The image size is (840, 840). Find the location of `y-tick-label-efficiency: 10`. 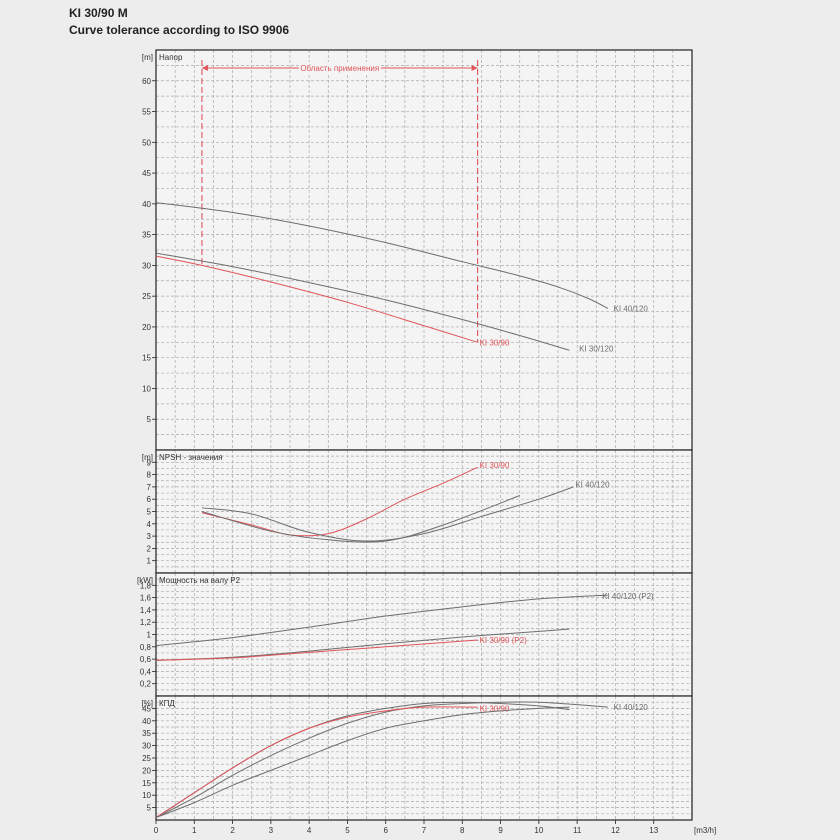

y-tick-label-efficiency: 10 is located at coordinates (146, 795).